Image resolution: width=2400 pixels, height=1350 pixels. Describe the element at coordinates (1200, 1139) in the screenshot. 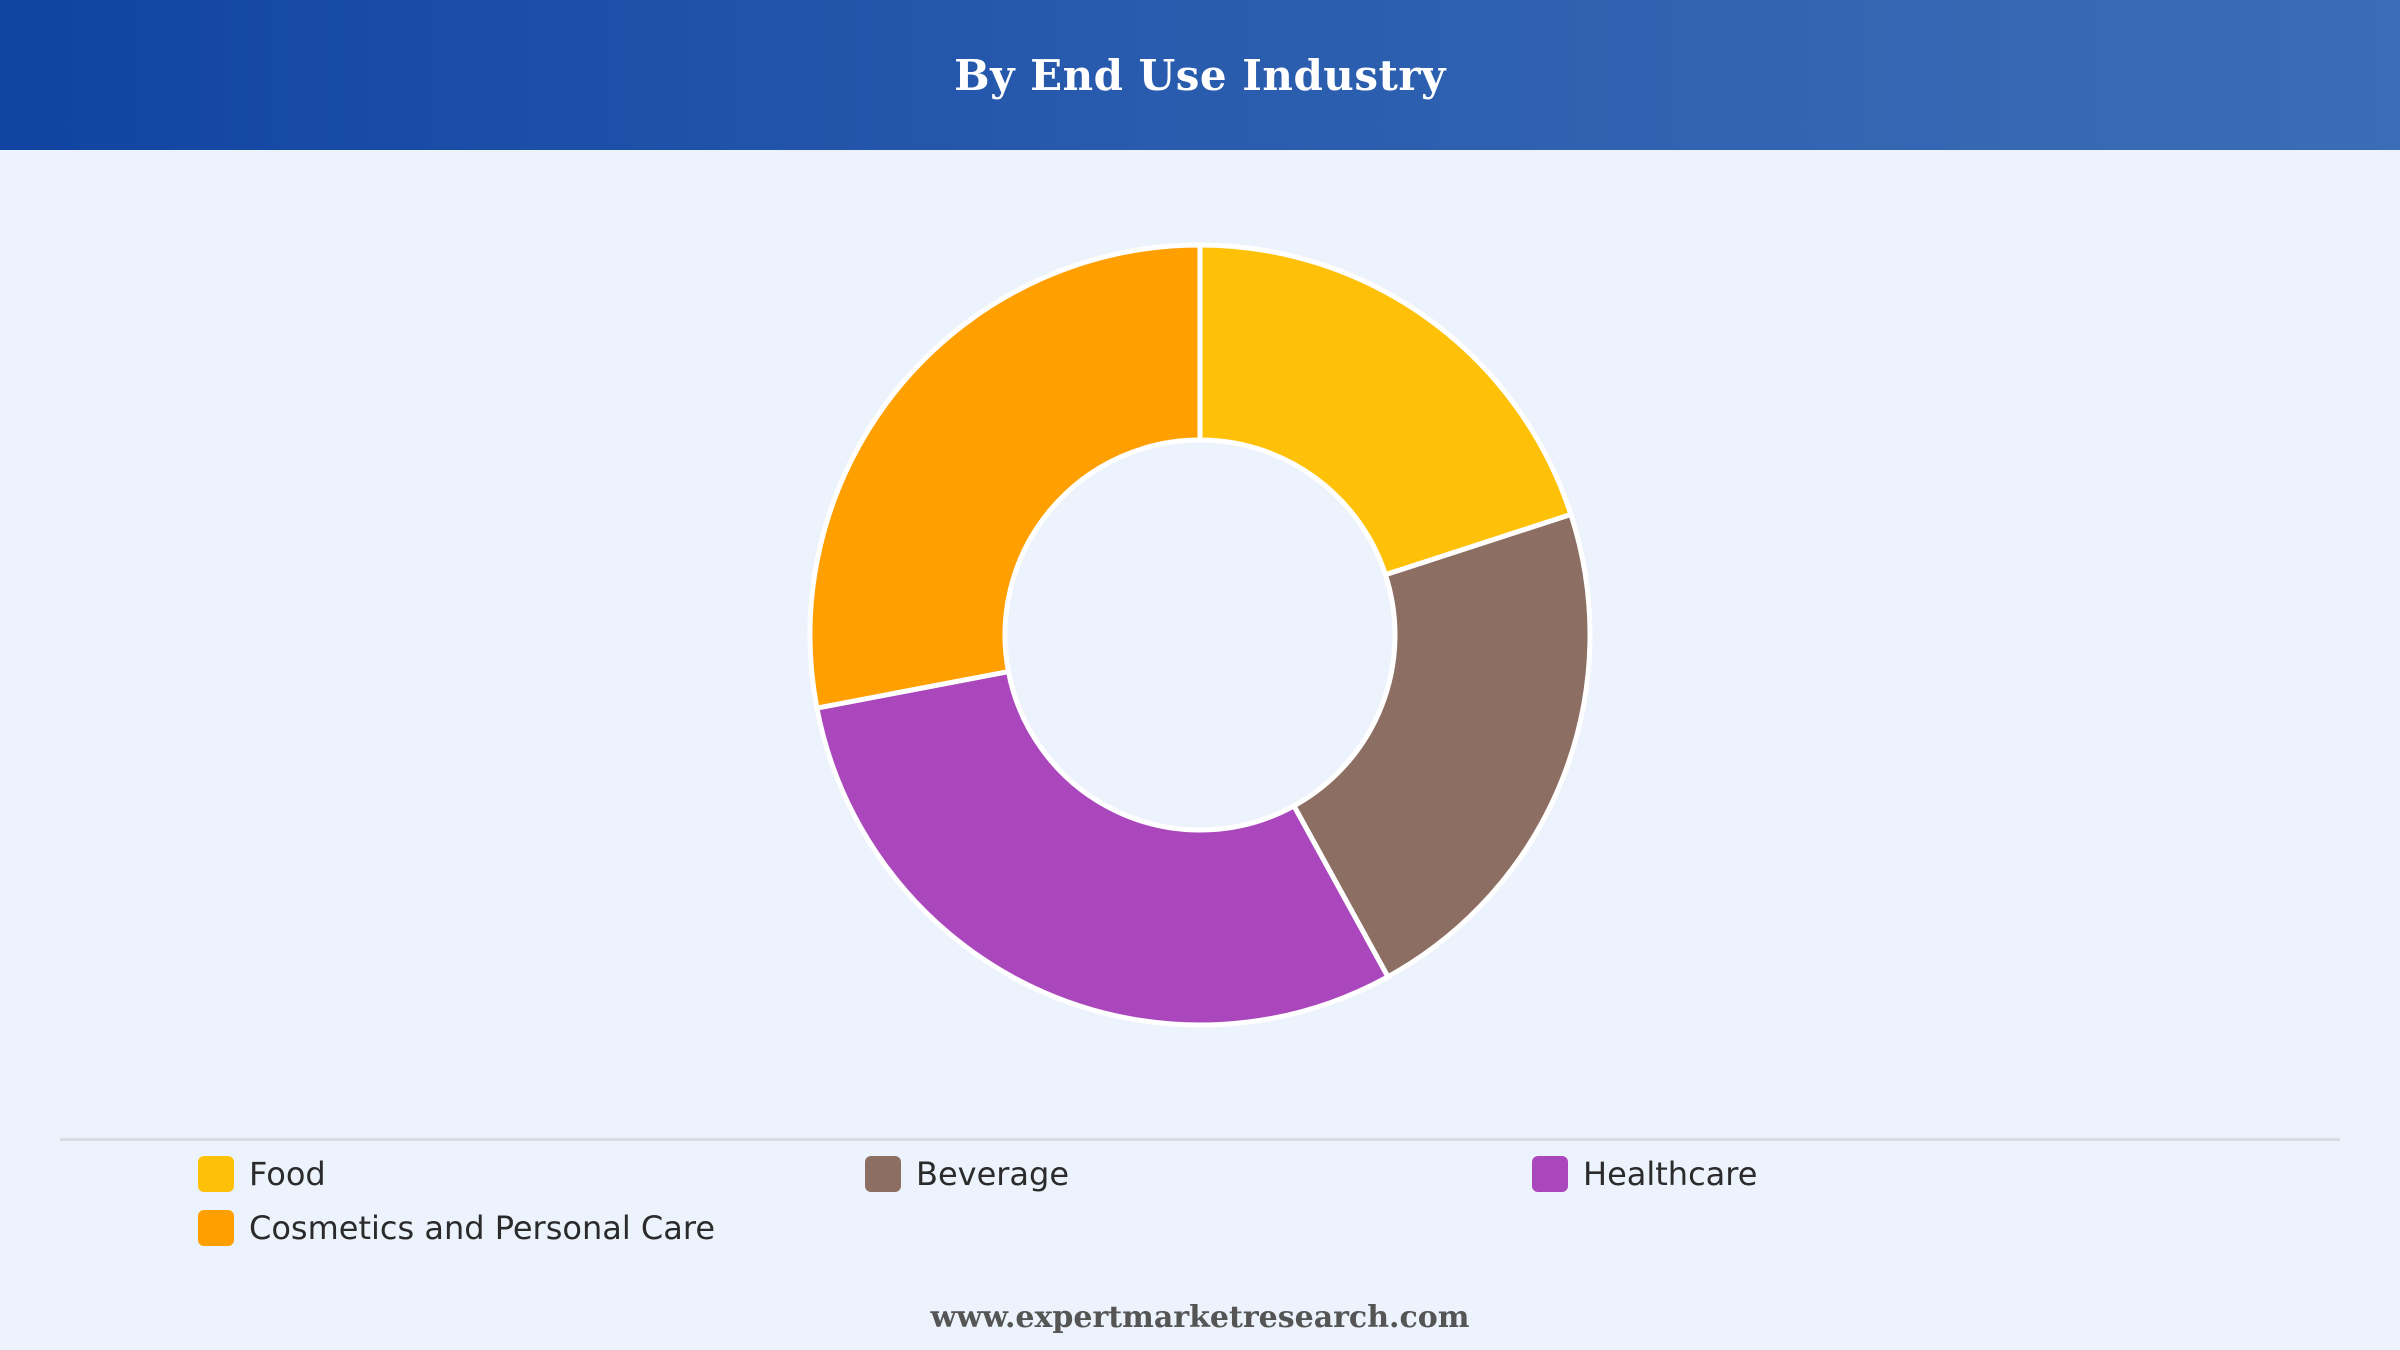

I see `legend-divider` at that location.